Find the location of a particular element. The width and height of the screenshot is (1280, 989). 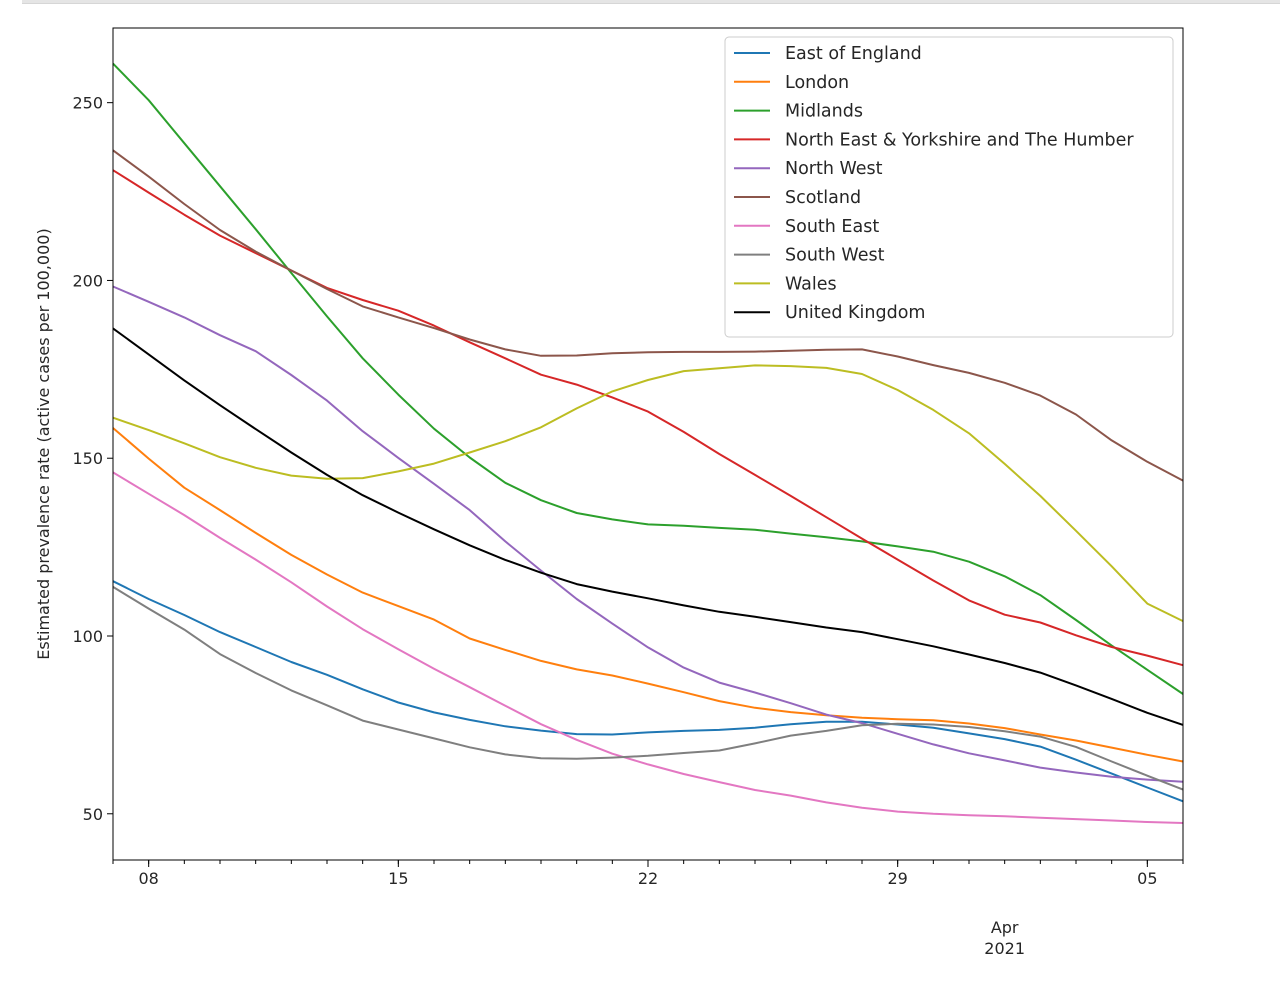

legend-box is located at coordinates (949, 187).